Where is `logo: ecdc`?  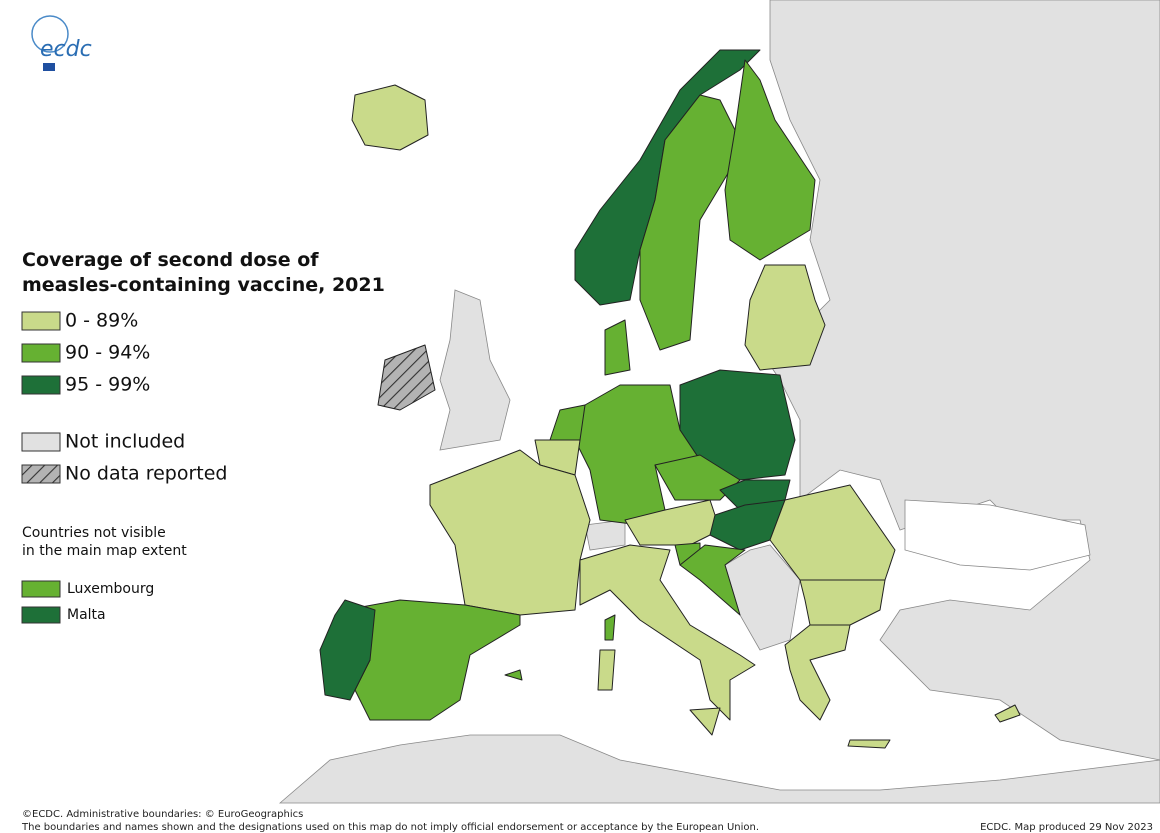
logo: ecdc is located at coordinates (61, 43).